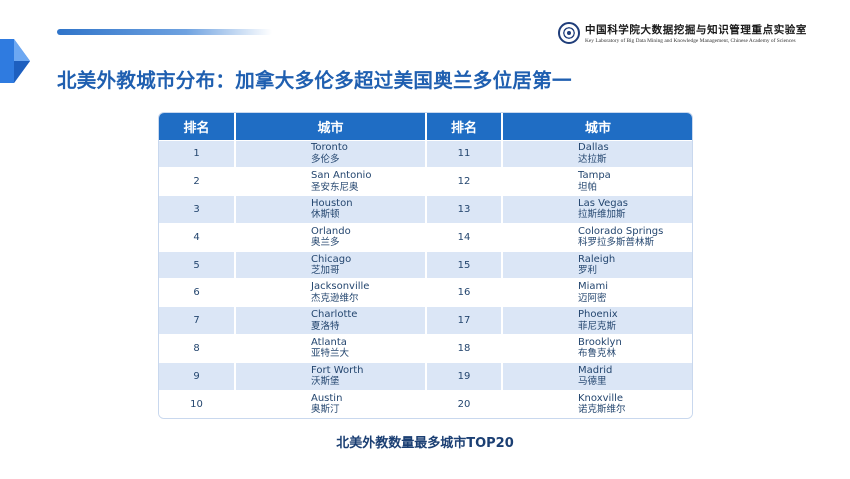  What do you see at coordinates (621, 231) in the screenshot?
I see `city-name-en: Colorado Springs` at bounding box center [621, 231].